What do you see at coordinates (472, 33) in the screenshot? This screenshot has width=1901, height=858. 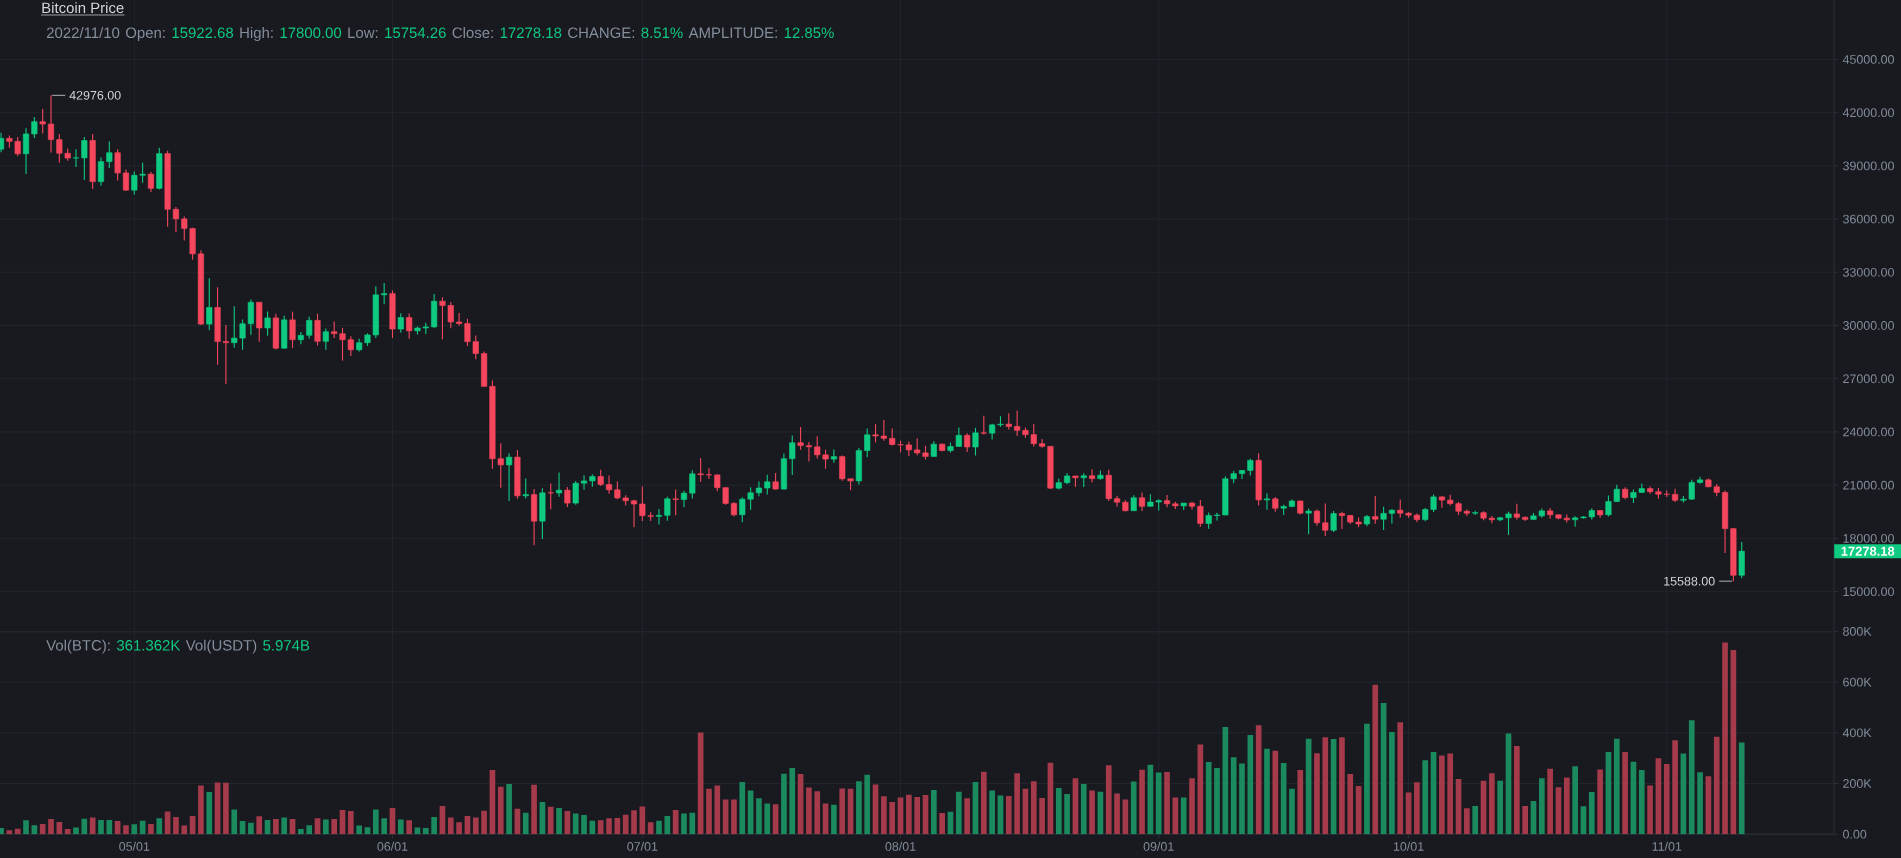 I see `annotation: Close:` at bounding box center [472, 33].